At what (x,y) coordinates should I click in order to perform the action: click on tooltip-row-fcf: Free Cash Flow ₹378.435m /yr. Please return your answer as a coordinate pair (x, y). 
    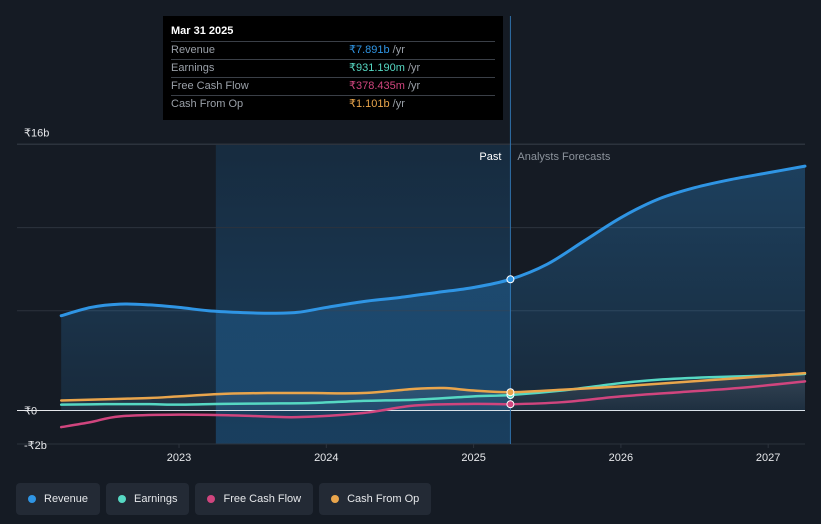
    Looking at the image, I should click on (333, 86).